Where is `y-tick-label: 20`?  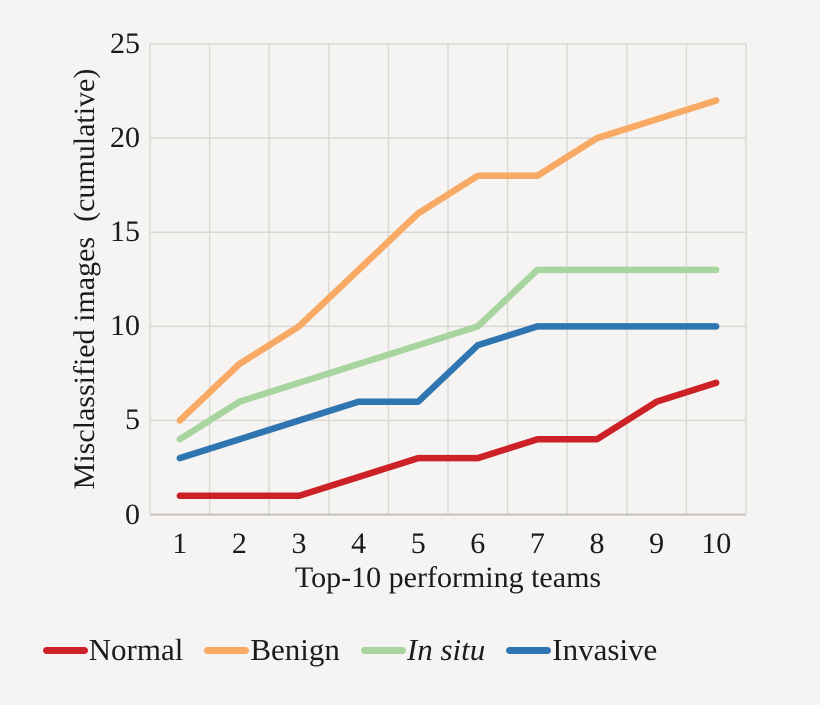
y-tick-label: 20 is located at coordinates (125, 138).